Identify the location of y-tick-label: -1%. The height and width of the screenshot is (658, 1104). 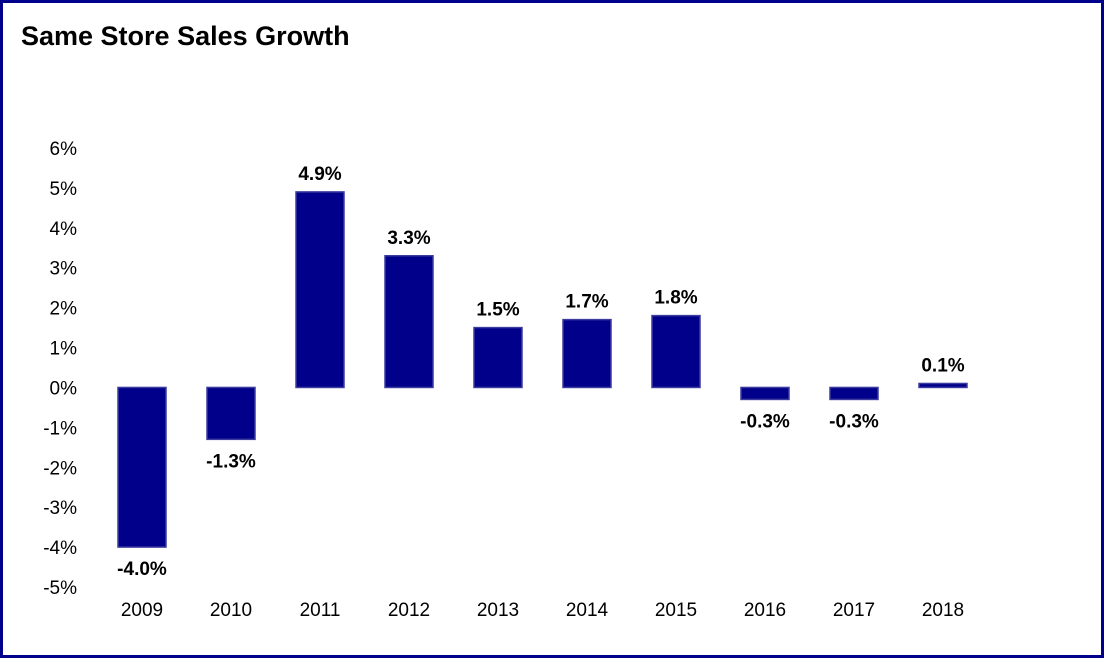
(60, 428).